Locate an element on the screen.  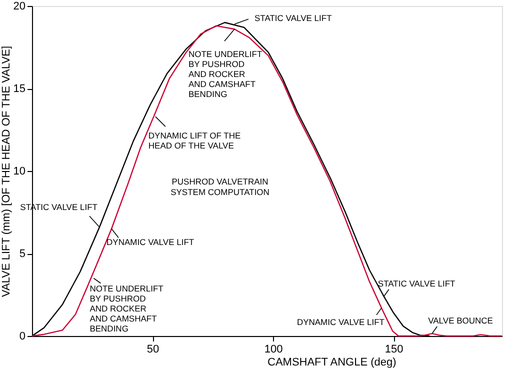
y-tick-label: 5 is located at coordinates (22, 254).